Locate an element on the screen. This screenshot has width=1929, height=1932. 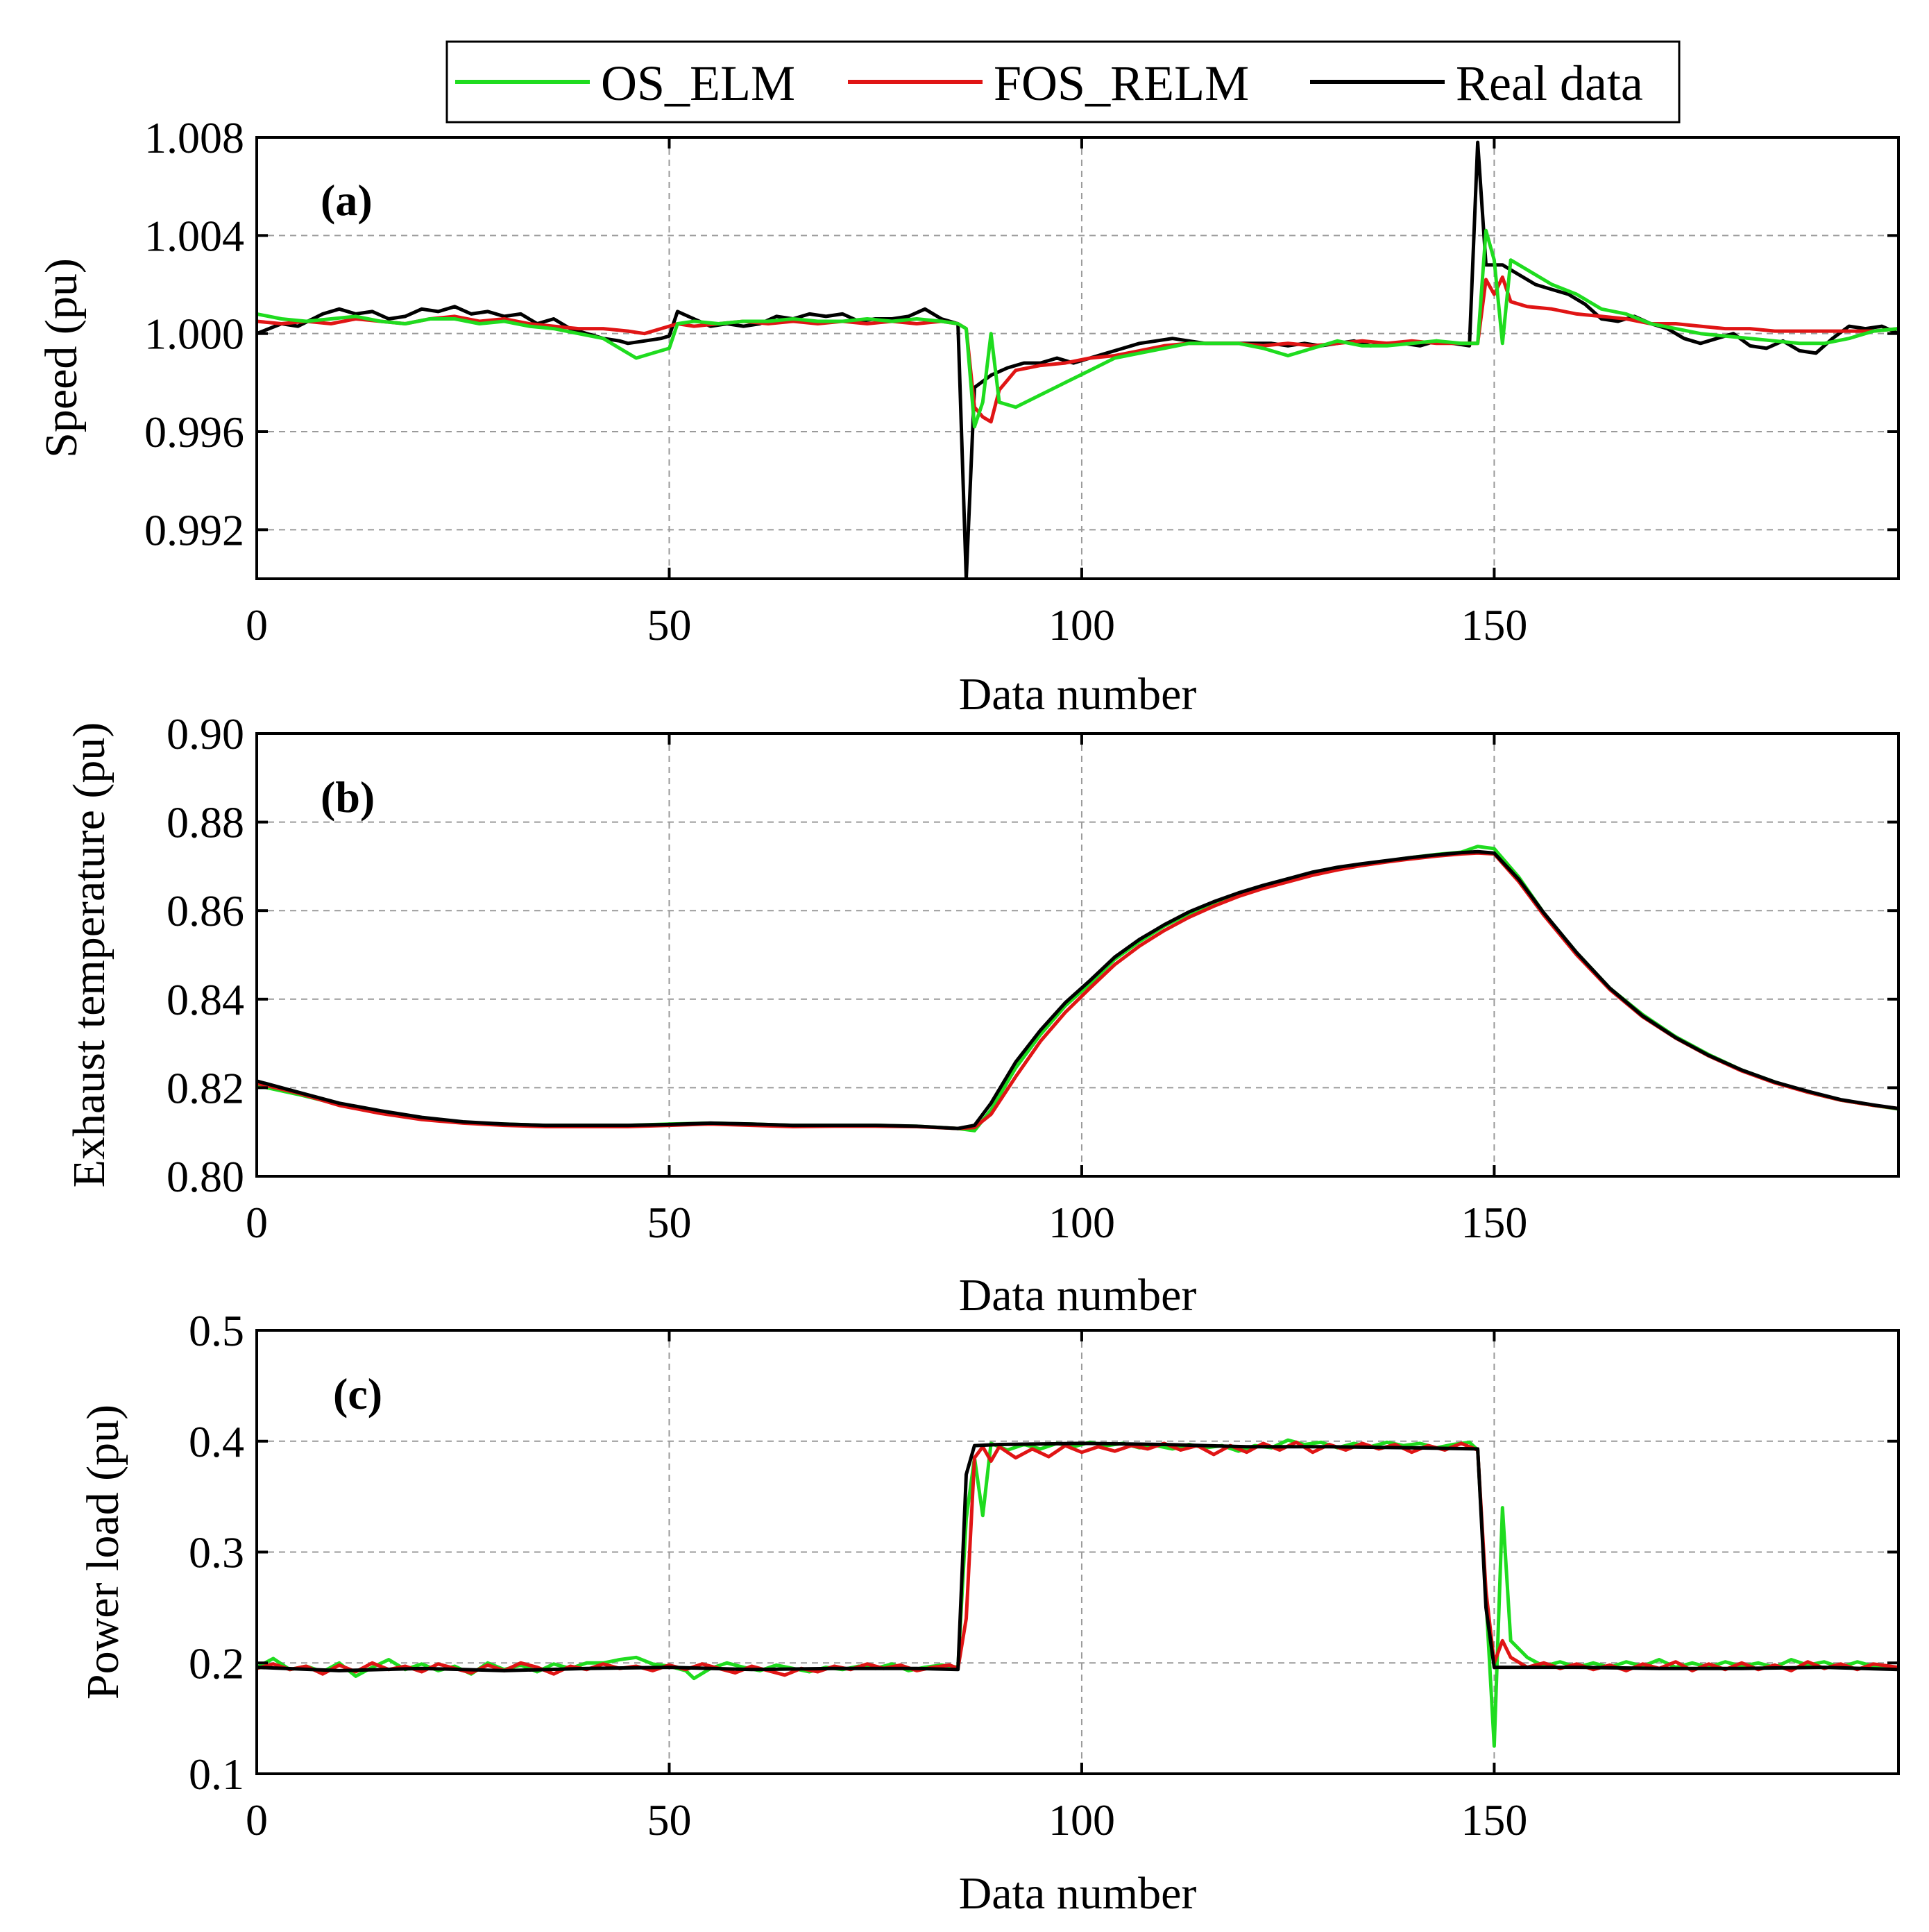
y-tick-label-a-3: 1.004 is located at coordinates (194, 235).